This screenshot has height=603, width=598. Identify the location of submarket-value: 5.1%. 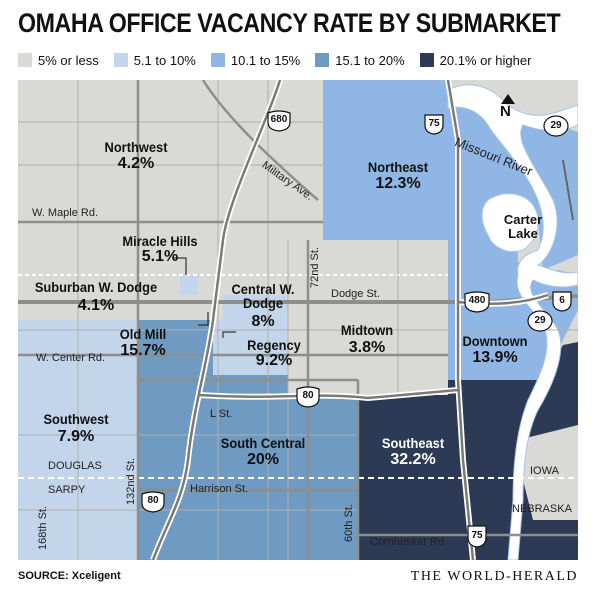
(160, 257).